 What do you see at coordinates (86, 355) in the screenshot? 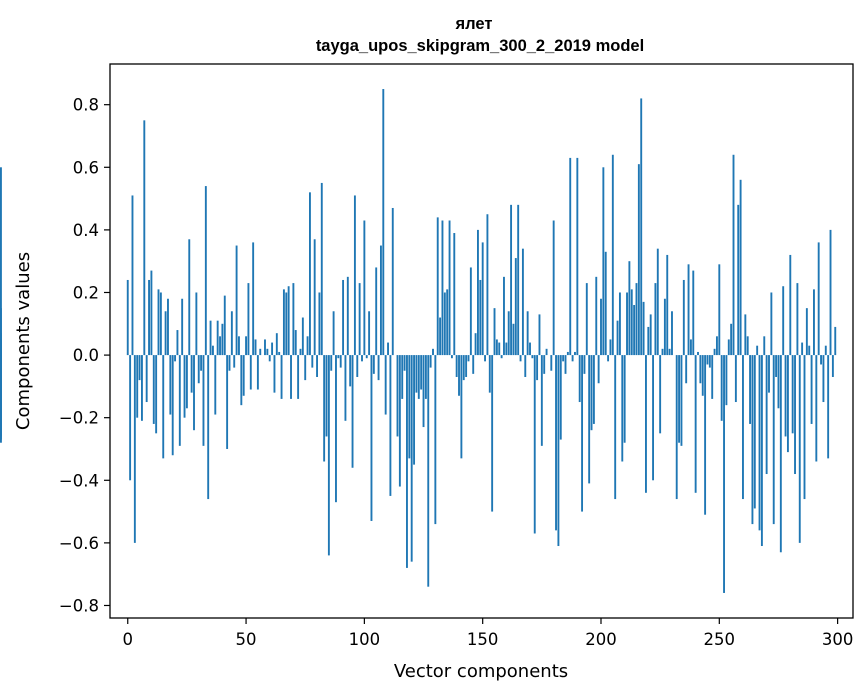
I see `y-tick-label: 0.0` at bounding box center [86, 355].